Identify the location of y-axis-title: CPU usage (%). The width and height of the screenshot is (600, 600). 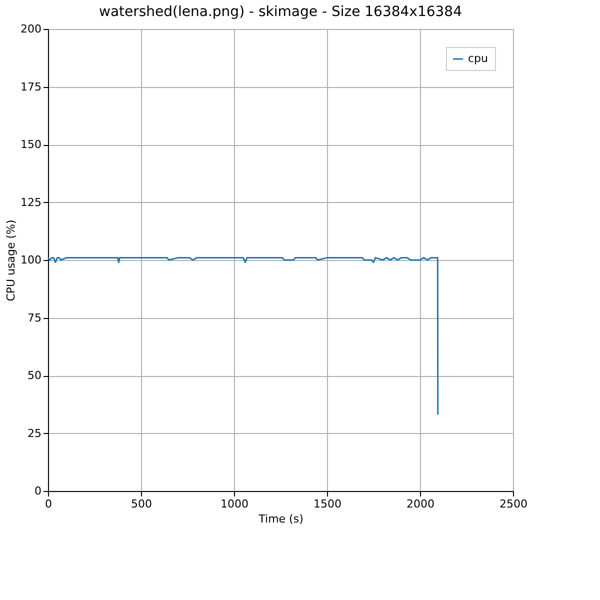
(11, 261).